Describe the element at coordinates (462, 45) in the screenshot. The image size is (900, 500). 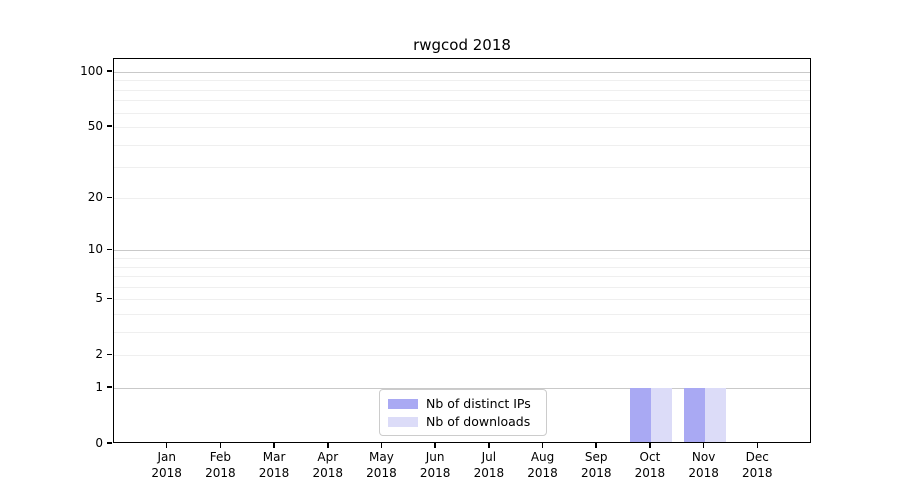
I see `chart-title: rwgcod 2018` at that location.